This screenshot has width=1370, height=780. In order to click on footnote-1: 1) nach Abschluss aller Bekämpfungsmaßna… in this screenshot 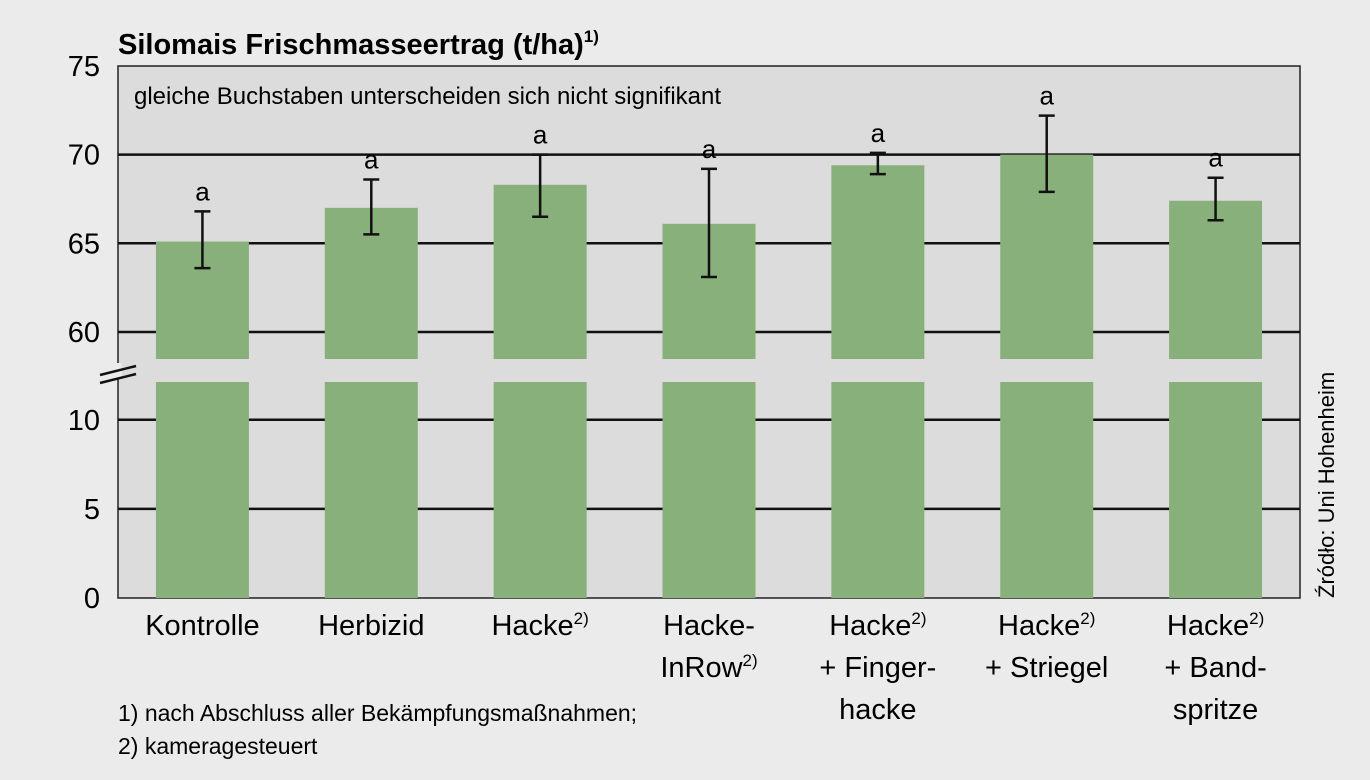, I will do `click(377, 713)`.